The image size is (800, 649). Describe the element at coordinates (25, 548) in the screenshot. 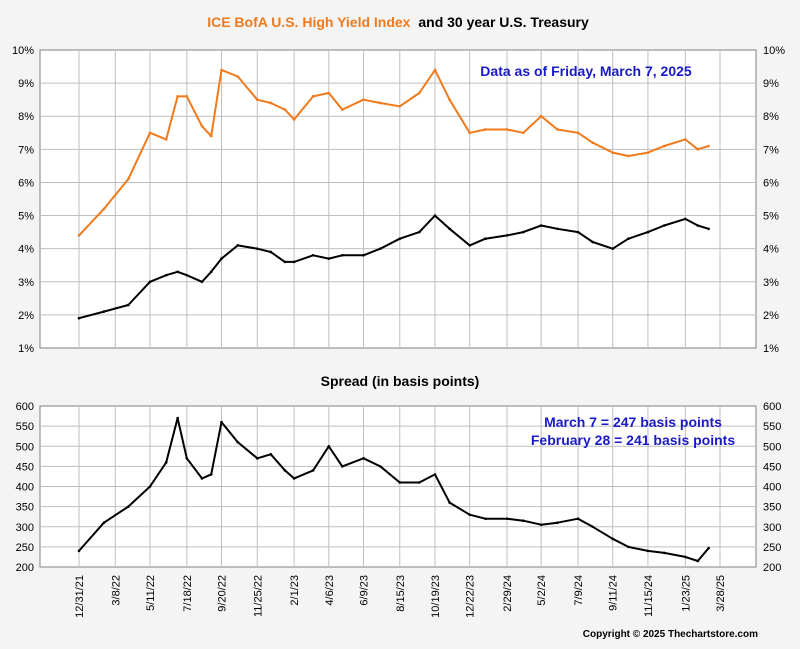

I see `bottom-y-tick-left: 250` at that location.